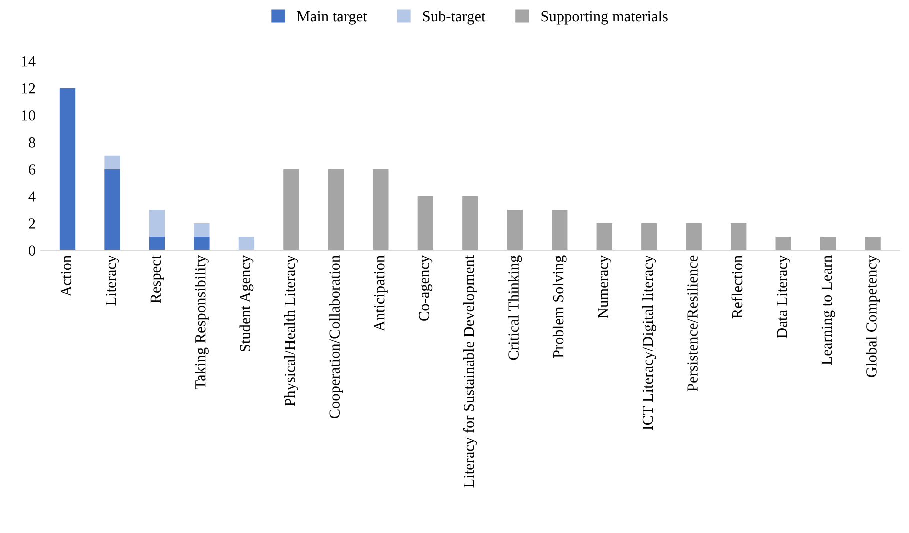  I want to click on x-tick-label: Persistence/Resilience, so click(692, 324).